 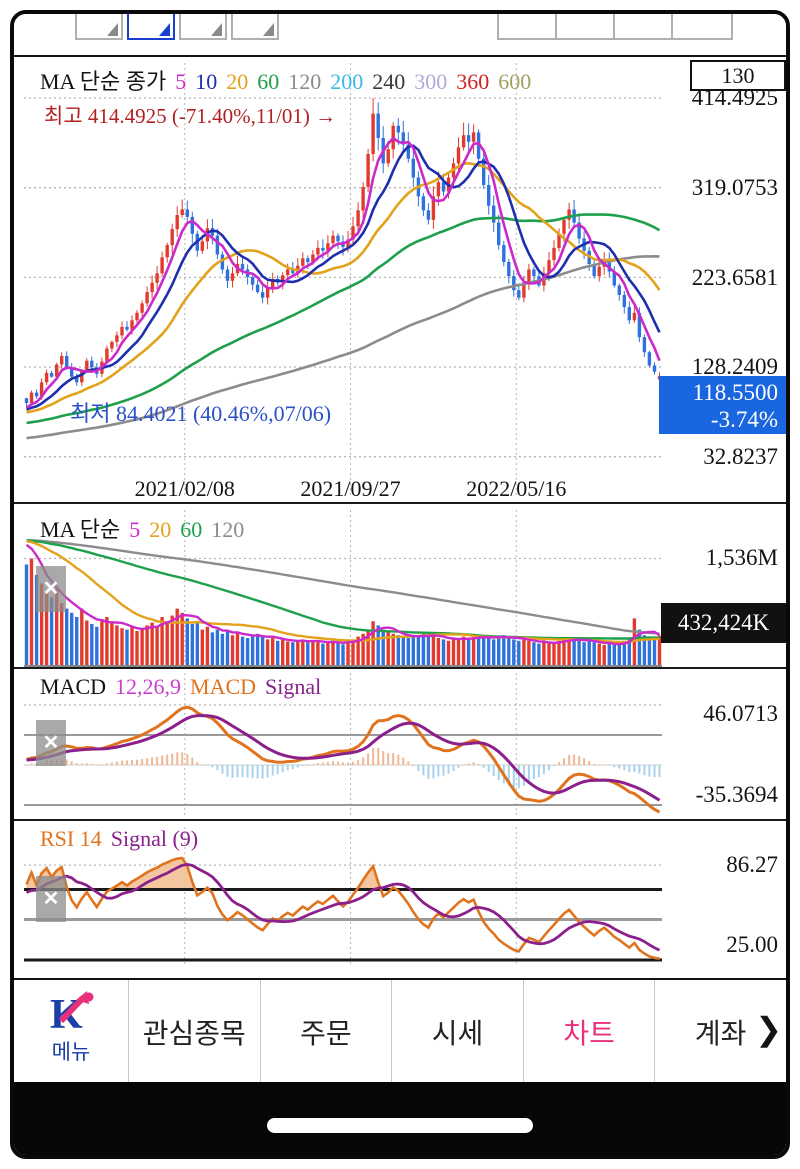 What do you see at coordinates (734, 277) in the screenshot?
I see `price-axis-label: 223.6581` at bounding box center [734, 277].